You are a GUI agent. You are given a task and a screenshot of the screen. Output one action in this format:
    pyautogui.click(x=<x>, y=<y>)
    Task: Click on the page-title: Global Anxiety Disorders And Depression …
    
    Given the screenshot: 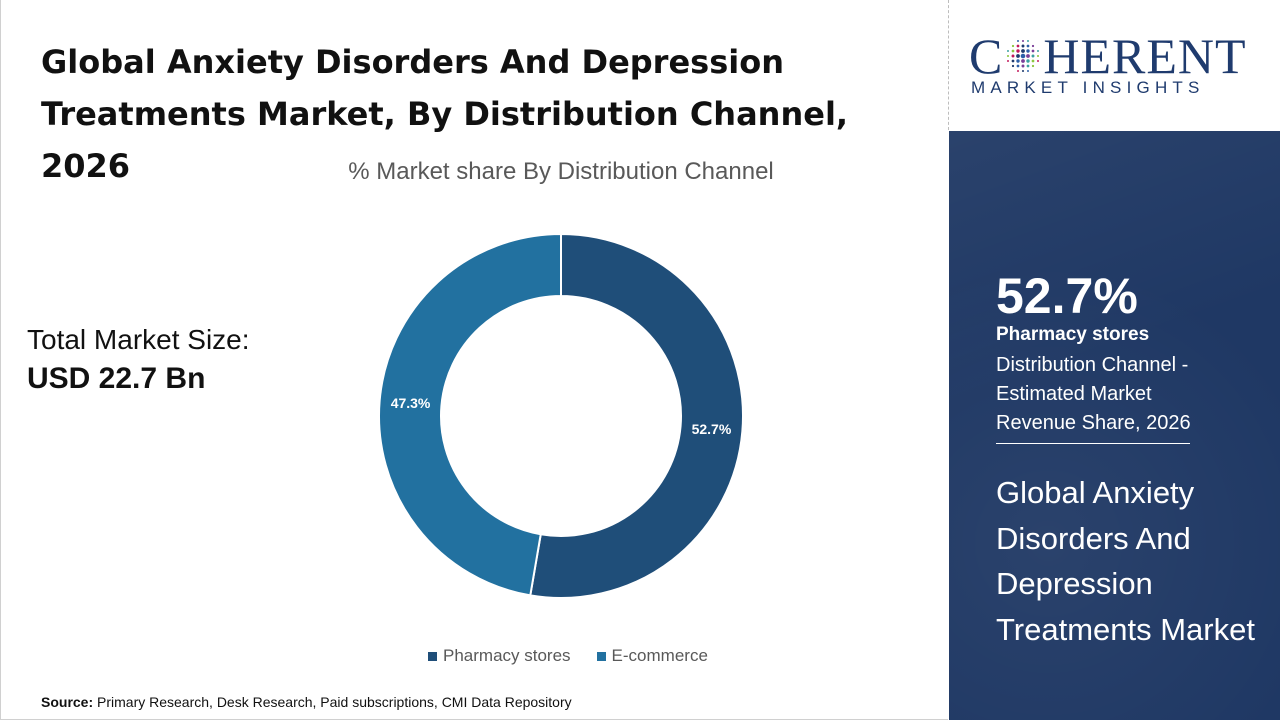 What is the action you would take?
    pyautogui.click(x=445, y=114)
    